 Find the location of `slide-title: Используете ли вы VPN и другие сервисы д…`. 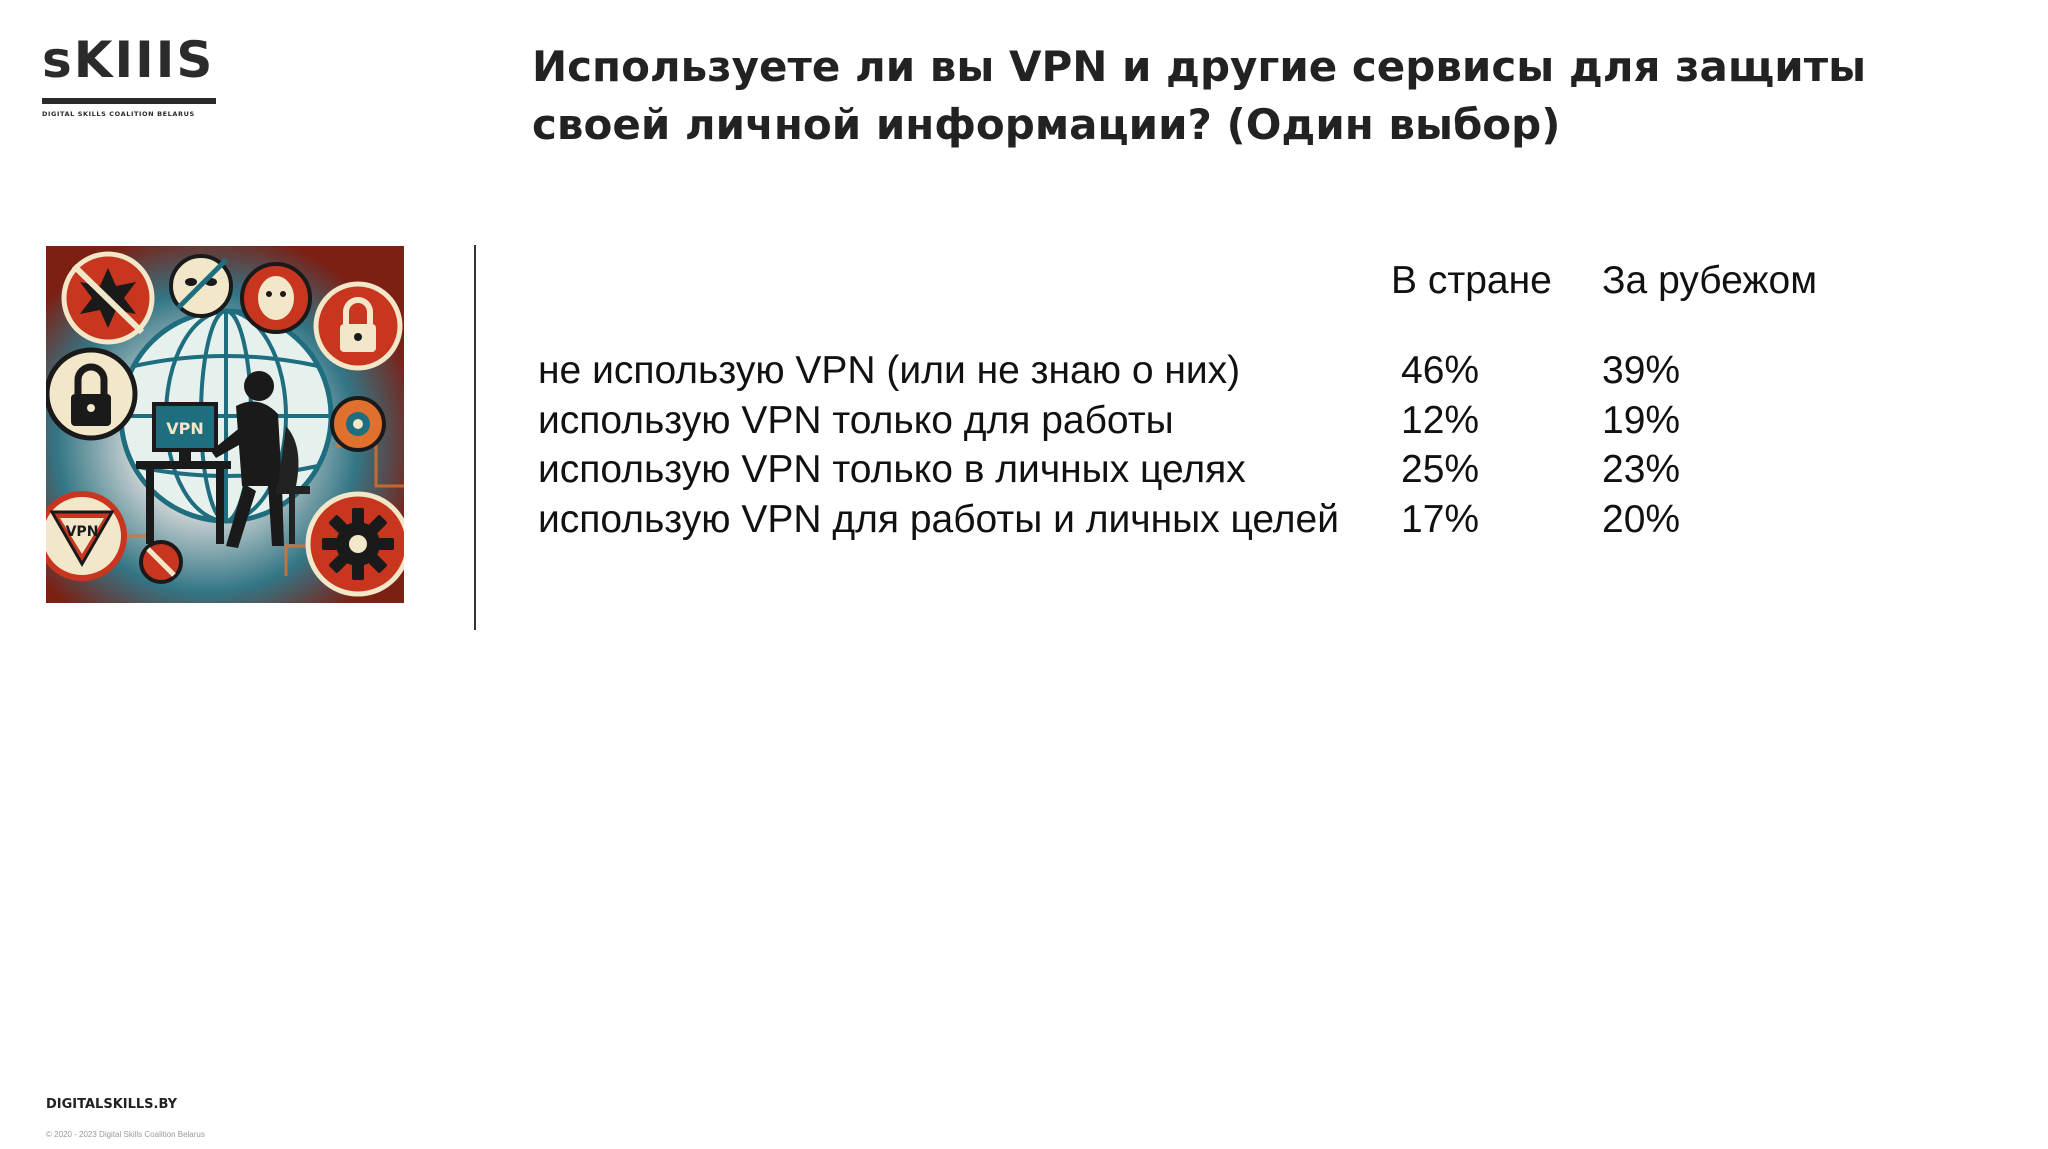

slide-title: Используете ли вы VPN и другие сервисы д… is located at coordinates (1199, 95).